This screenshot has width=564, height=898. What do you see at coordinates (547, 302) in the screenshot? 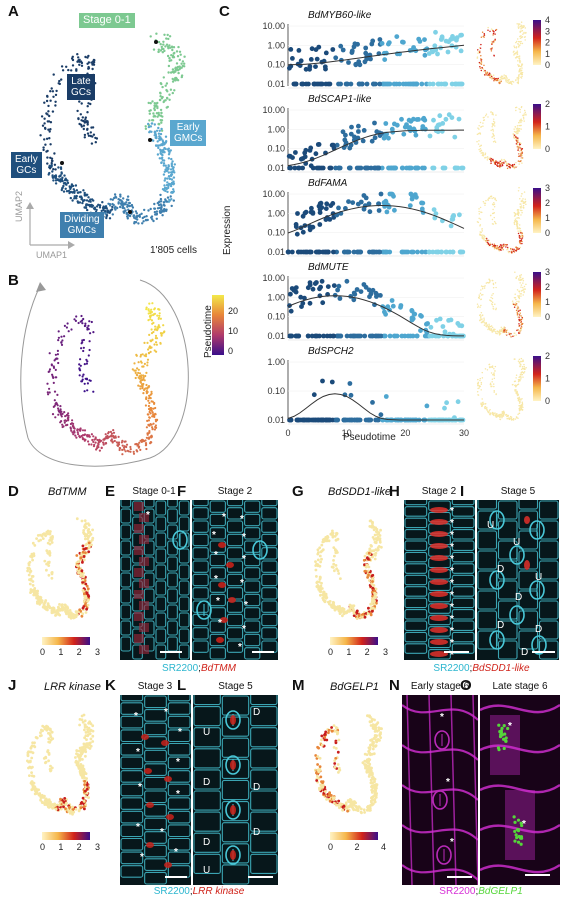
I see `colorbar-tick: 1` at bounding box center [547, 302].